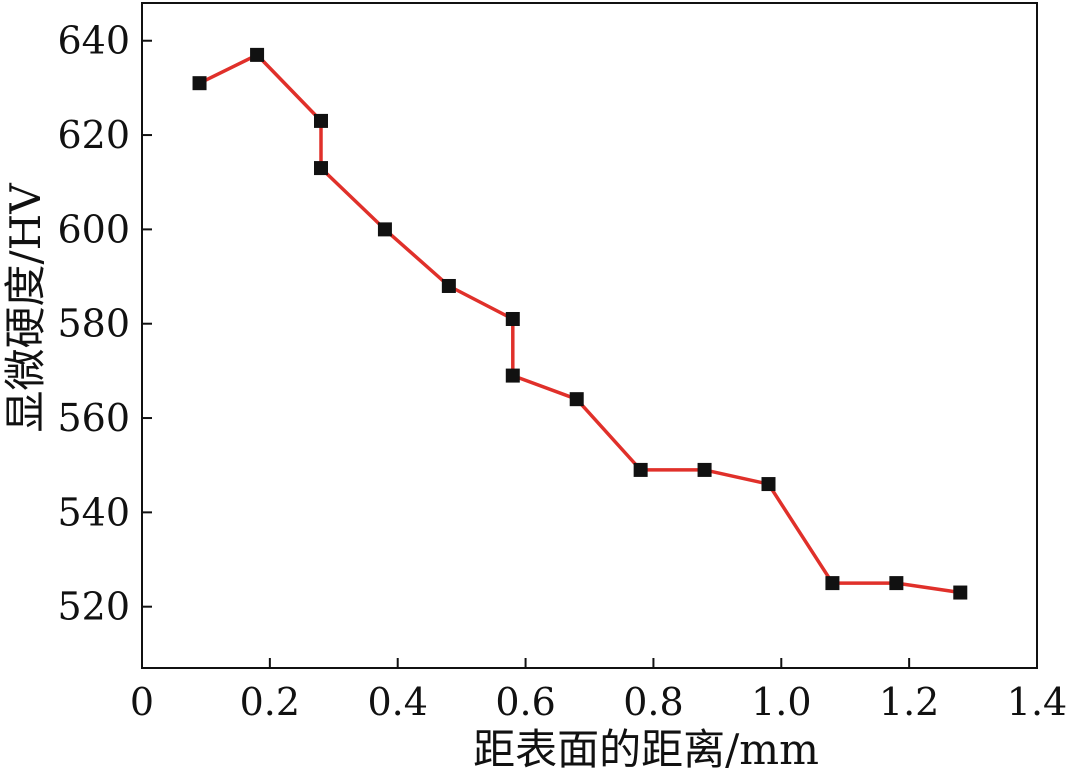 This screenshot has height=775, width=1080. What do you see at coordinates (781, 702) in the screenshot?
I see `x-tick-label: 1.0` at bounding box center [781, 702].